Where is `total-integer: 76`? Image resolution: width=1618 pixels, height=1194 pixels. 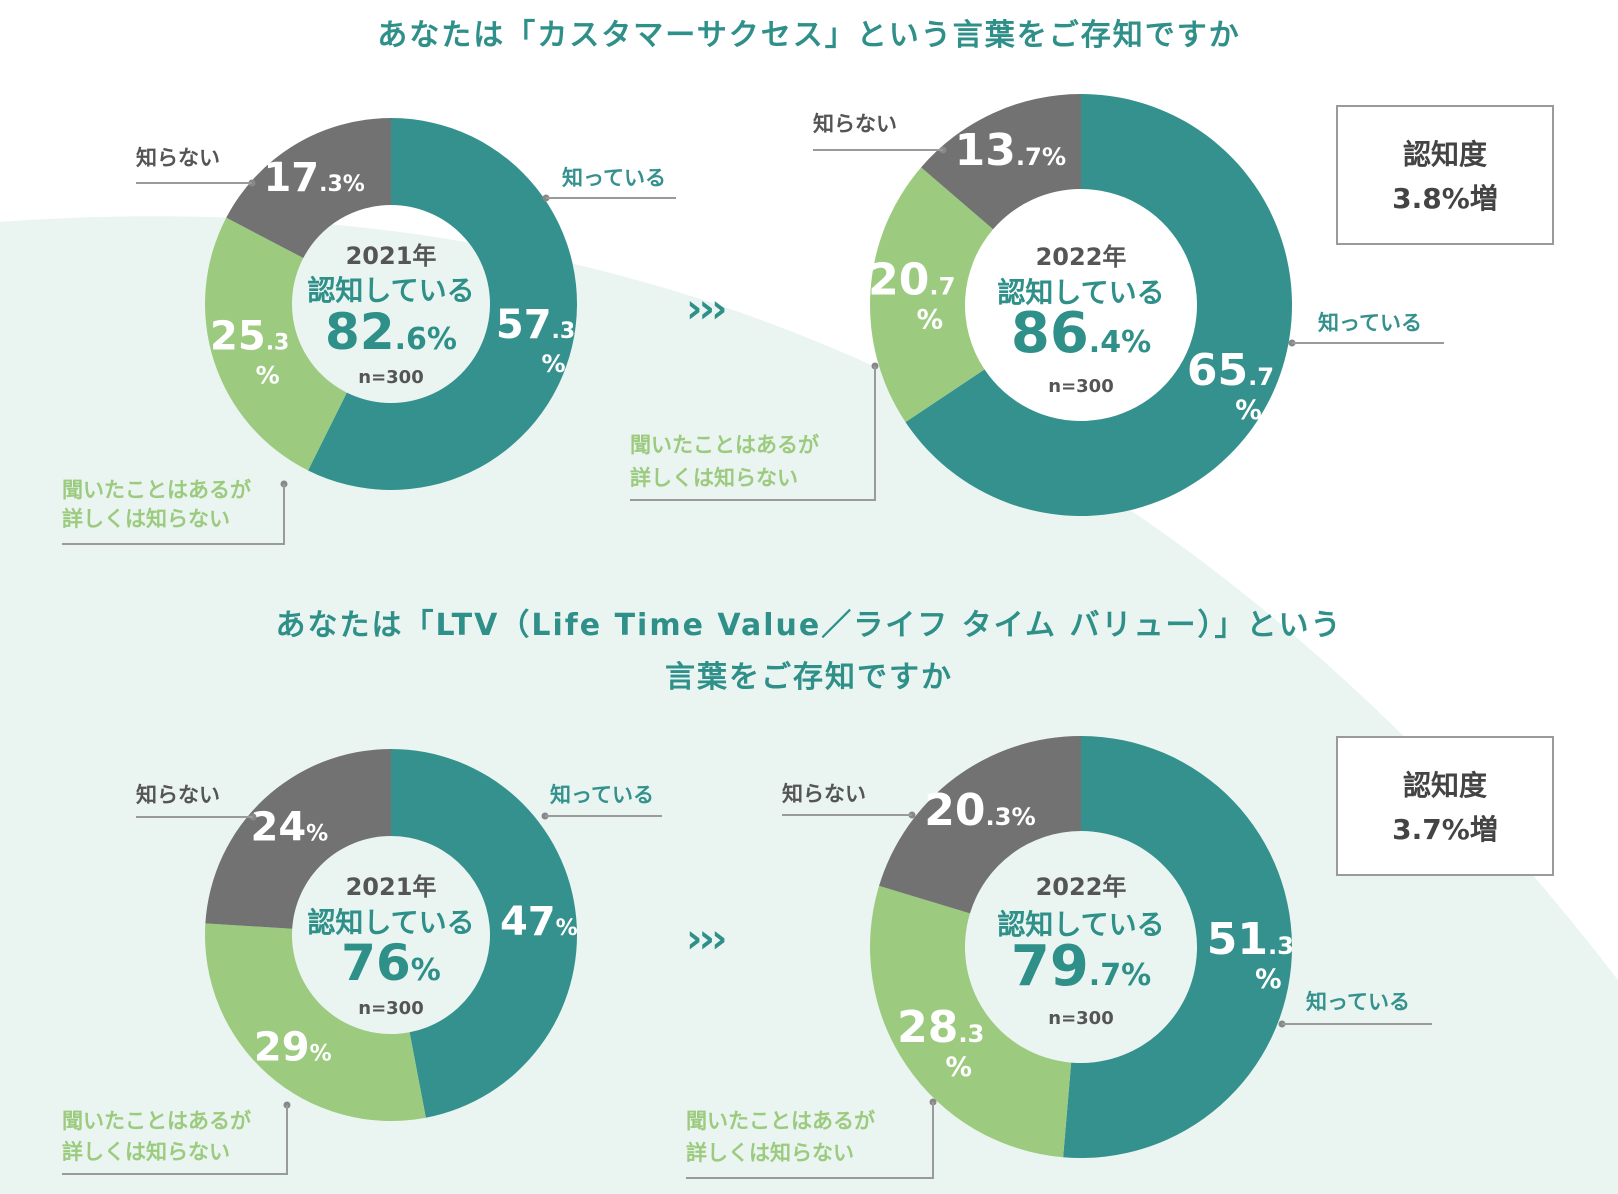
total-integer: 76 is located at coordinates (376, 963).